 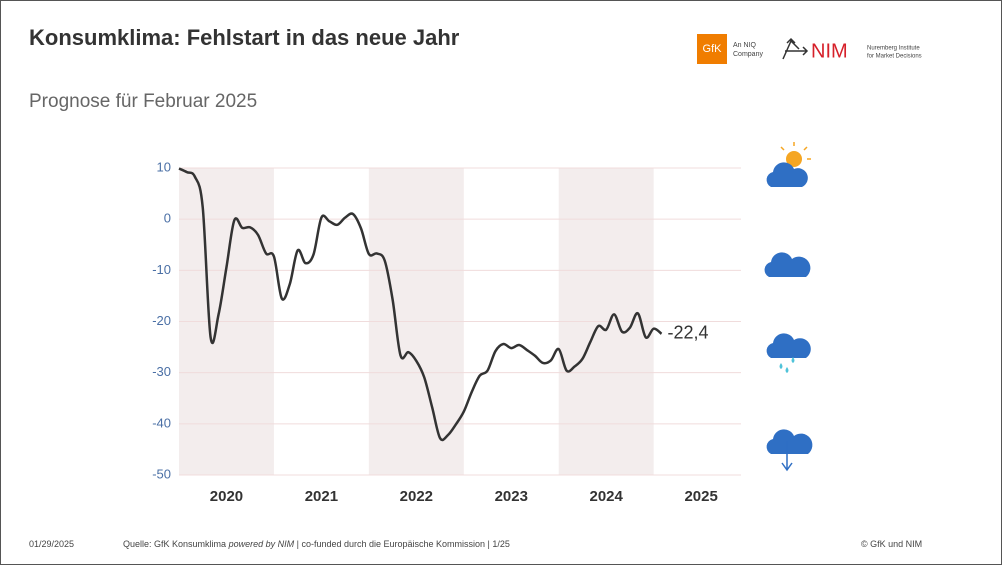 I want to click on y-tick-label: -40, so click(x=161, y=422).